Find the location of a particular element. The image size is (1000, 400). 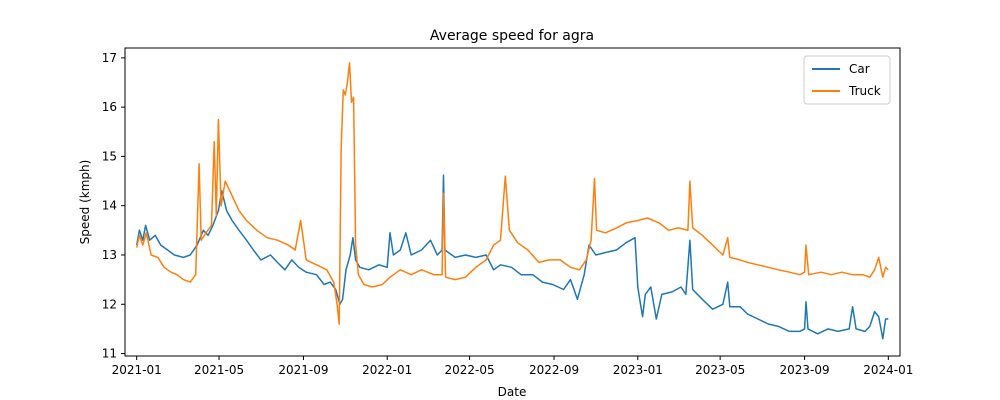

x-tick-label: 2023-09 is located at coordinates (805, 370).